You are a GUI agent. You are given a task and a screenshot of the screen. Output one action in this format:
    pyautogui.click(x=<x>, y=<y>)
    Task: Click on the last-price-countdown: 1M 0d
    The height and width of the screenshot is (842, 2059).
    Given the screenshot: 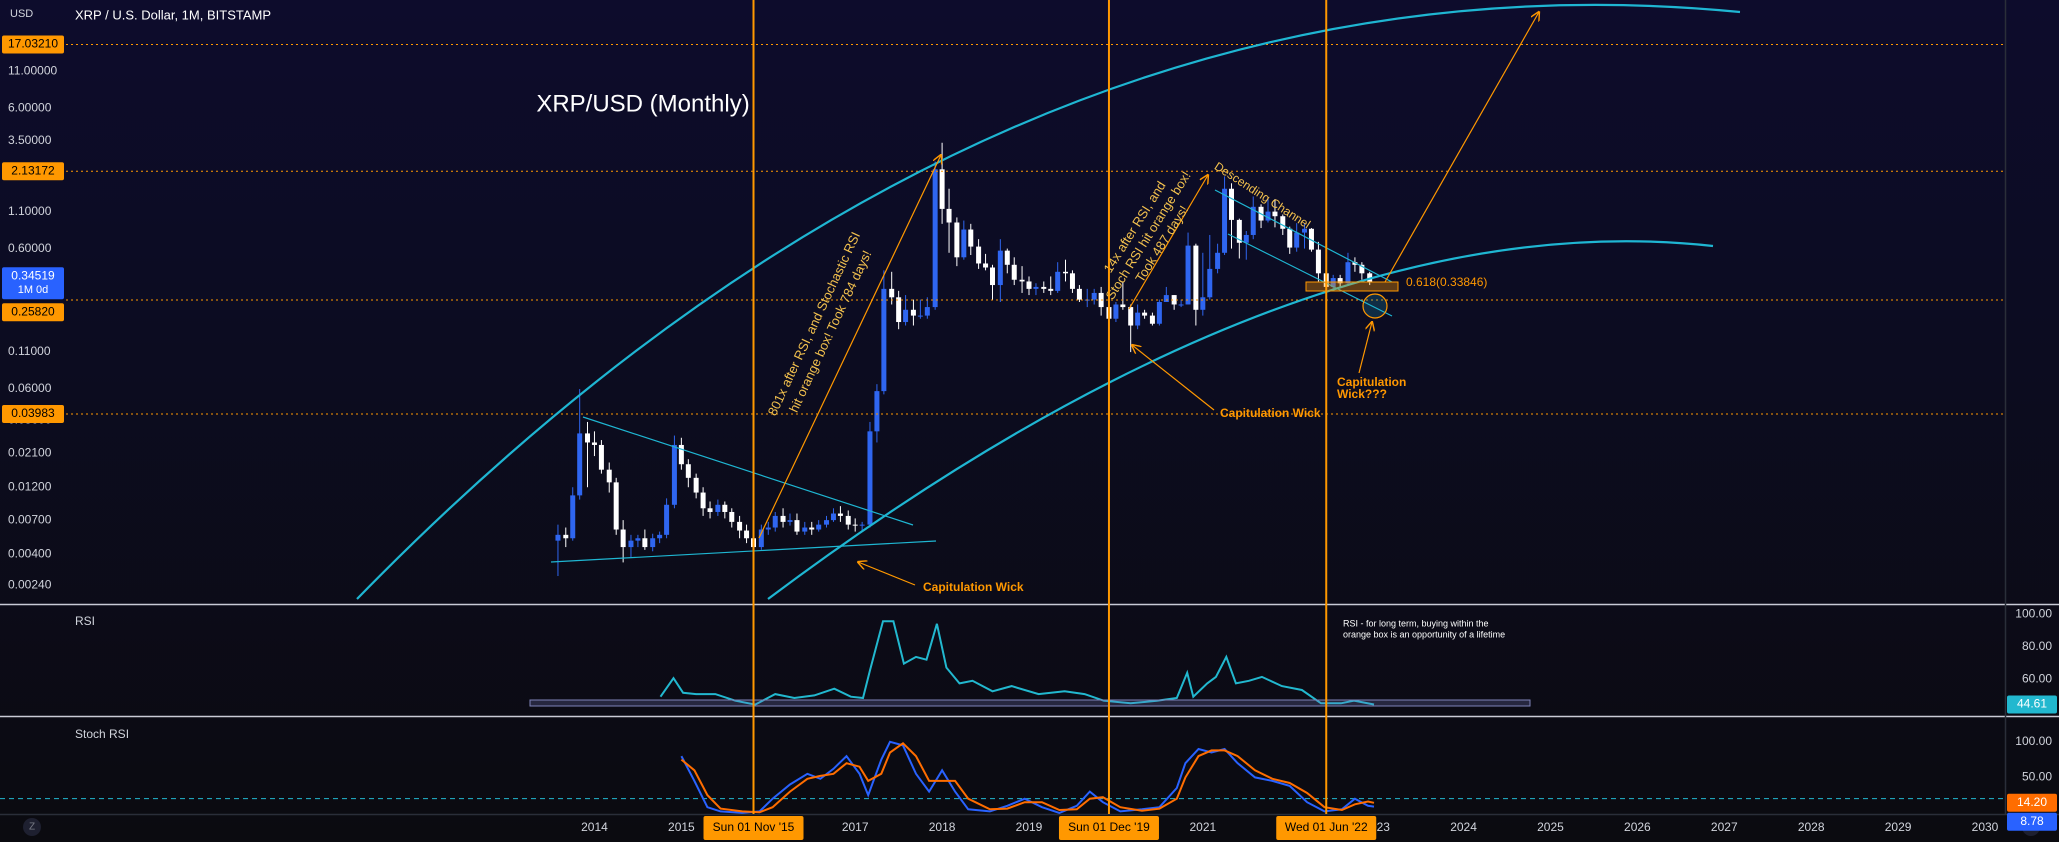 What is the action you would take?
    pyautogui.click(x=33, y=290)
    